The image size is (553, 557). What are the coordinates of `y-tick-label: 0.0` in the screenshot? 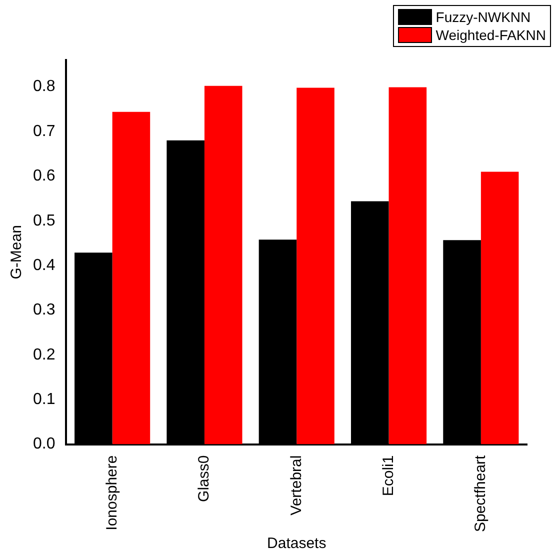 It's located at (44, 444).